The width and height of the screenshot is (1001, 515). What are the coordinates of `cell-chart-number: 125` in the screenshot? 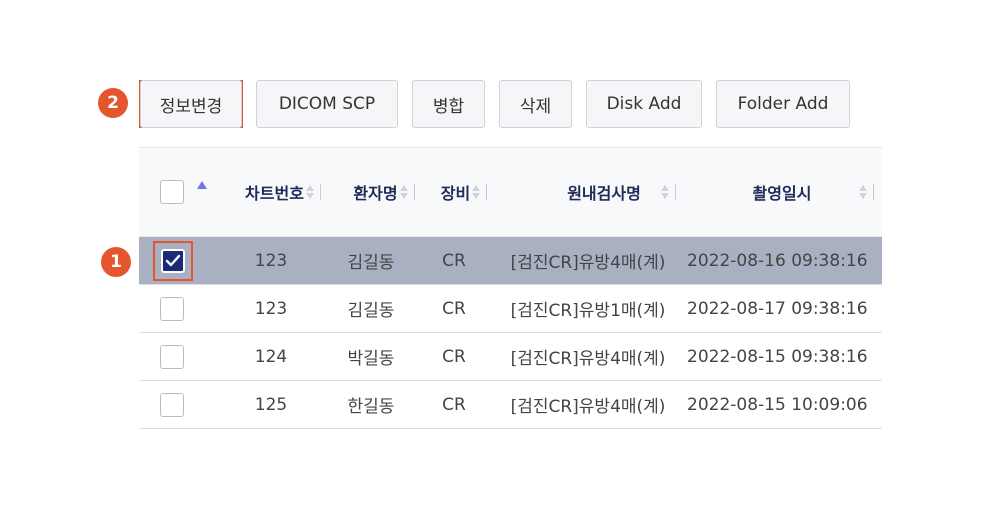 It's located at (271, 404).